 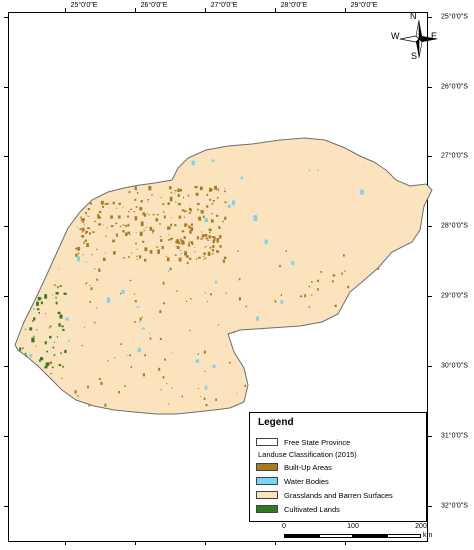 I want to click on latitude-label: 26°0'0"S, so click(x=454, y=87).